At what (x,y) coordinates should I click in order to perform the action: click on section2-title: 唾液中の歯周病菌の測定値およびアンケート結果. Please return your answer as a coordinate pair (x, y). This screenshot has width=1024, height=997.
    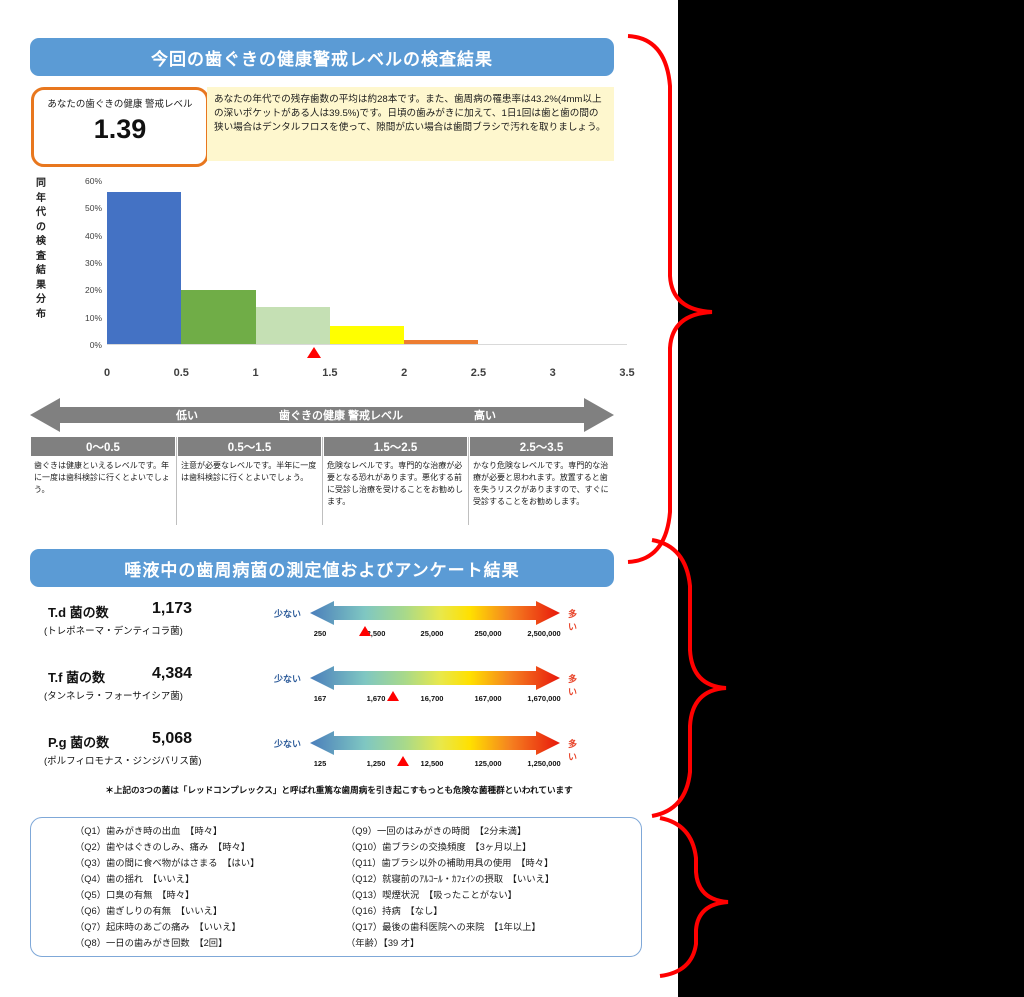
    Looking at the image, I should click on (322, 570).